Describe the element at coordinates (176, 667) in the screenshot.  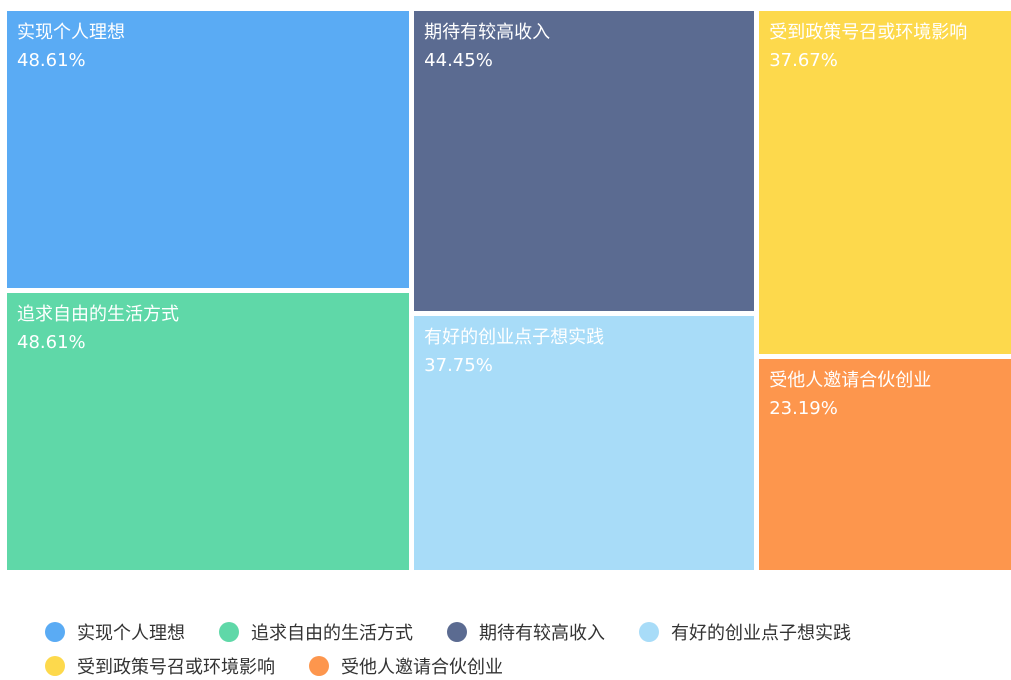
I see `legend-label: 受到政策号召或环境影响` at that location.